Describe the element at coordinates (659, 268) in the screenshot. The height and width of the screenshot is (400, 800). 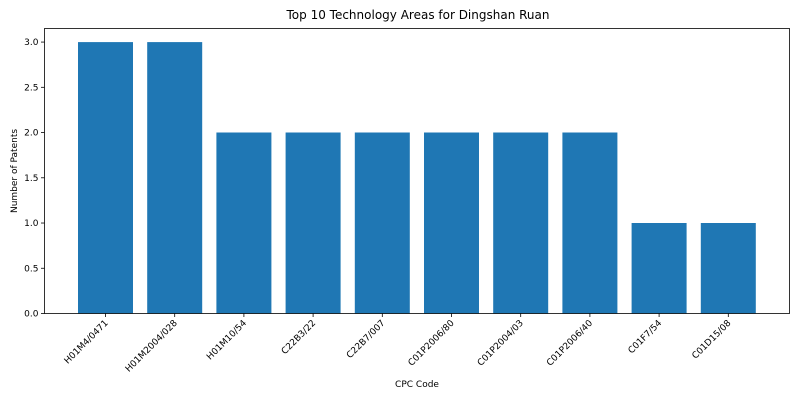
I see `bar-C01F7/54` at that location.